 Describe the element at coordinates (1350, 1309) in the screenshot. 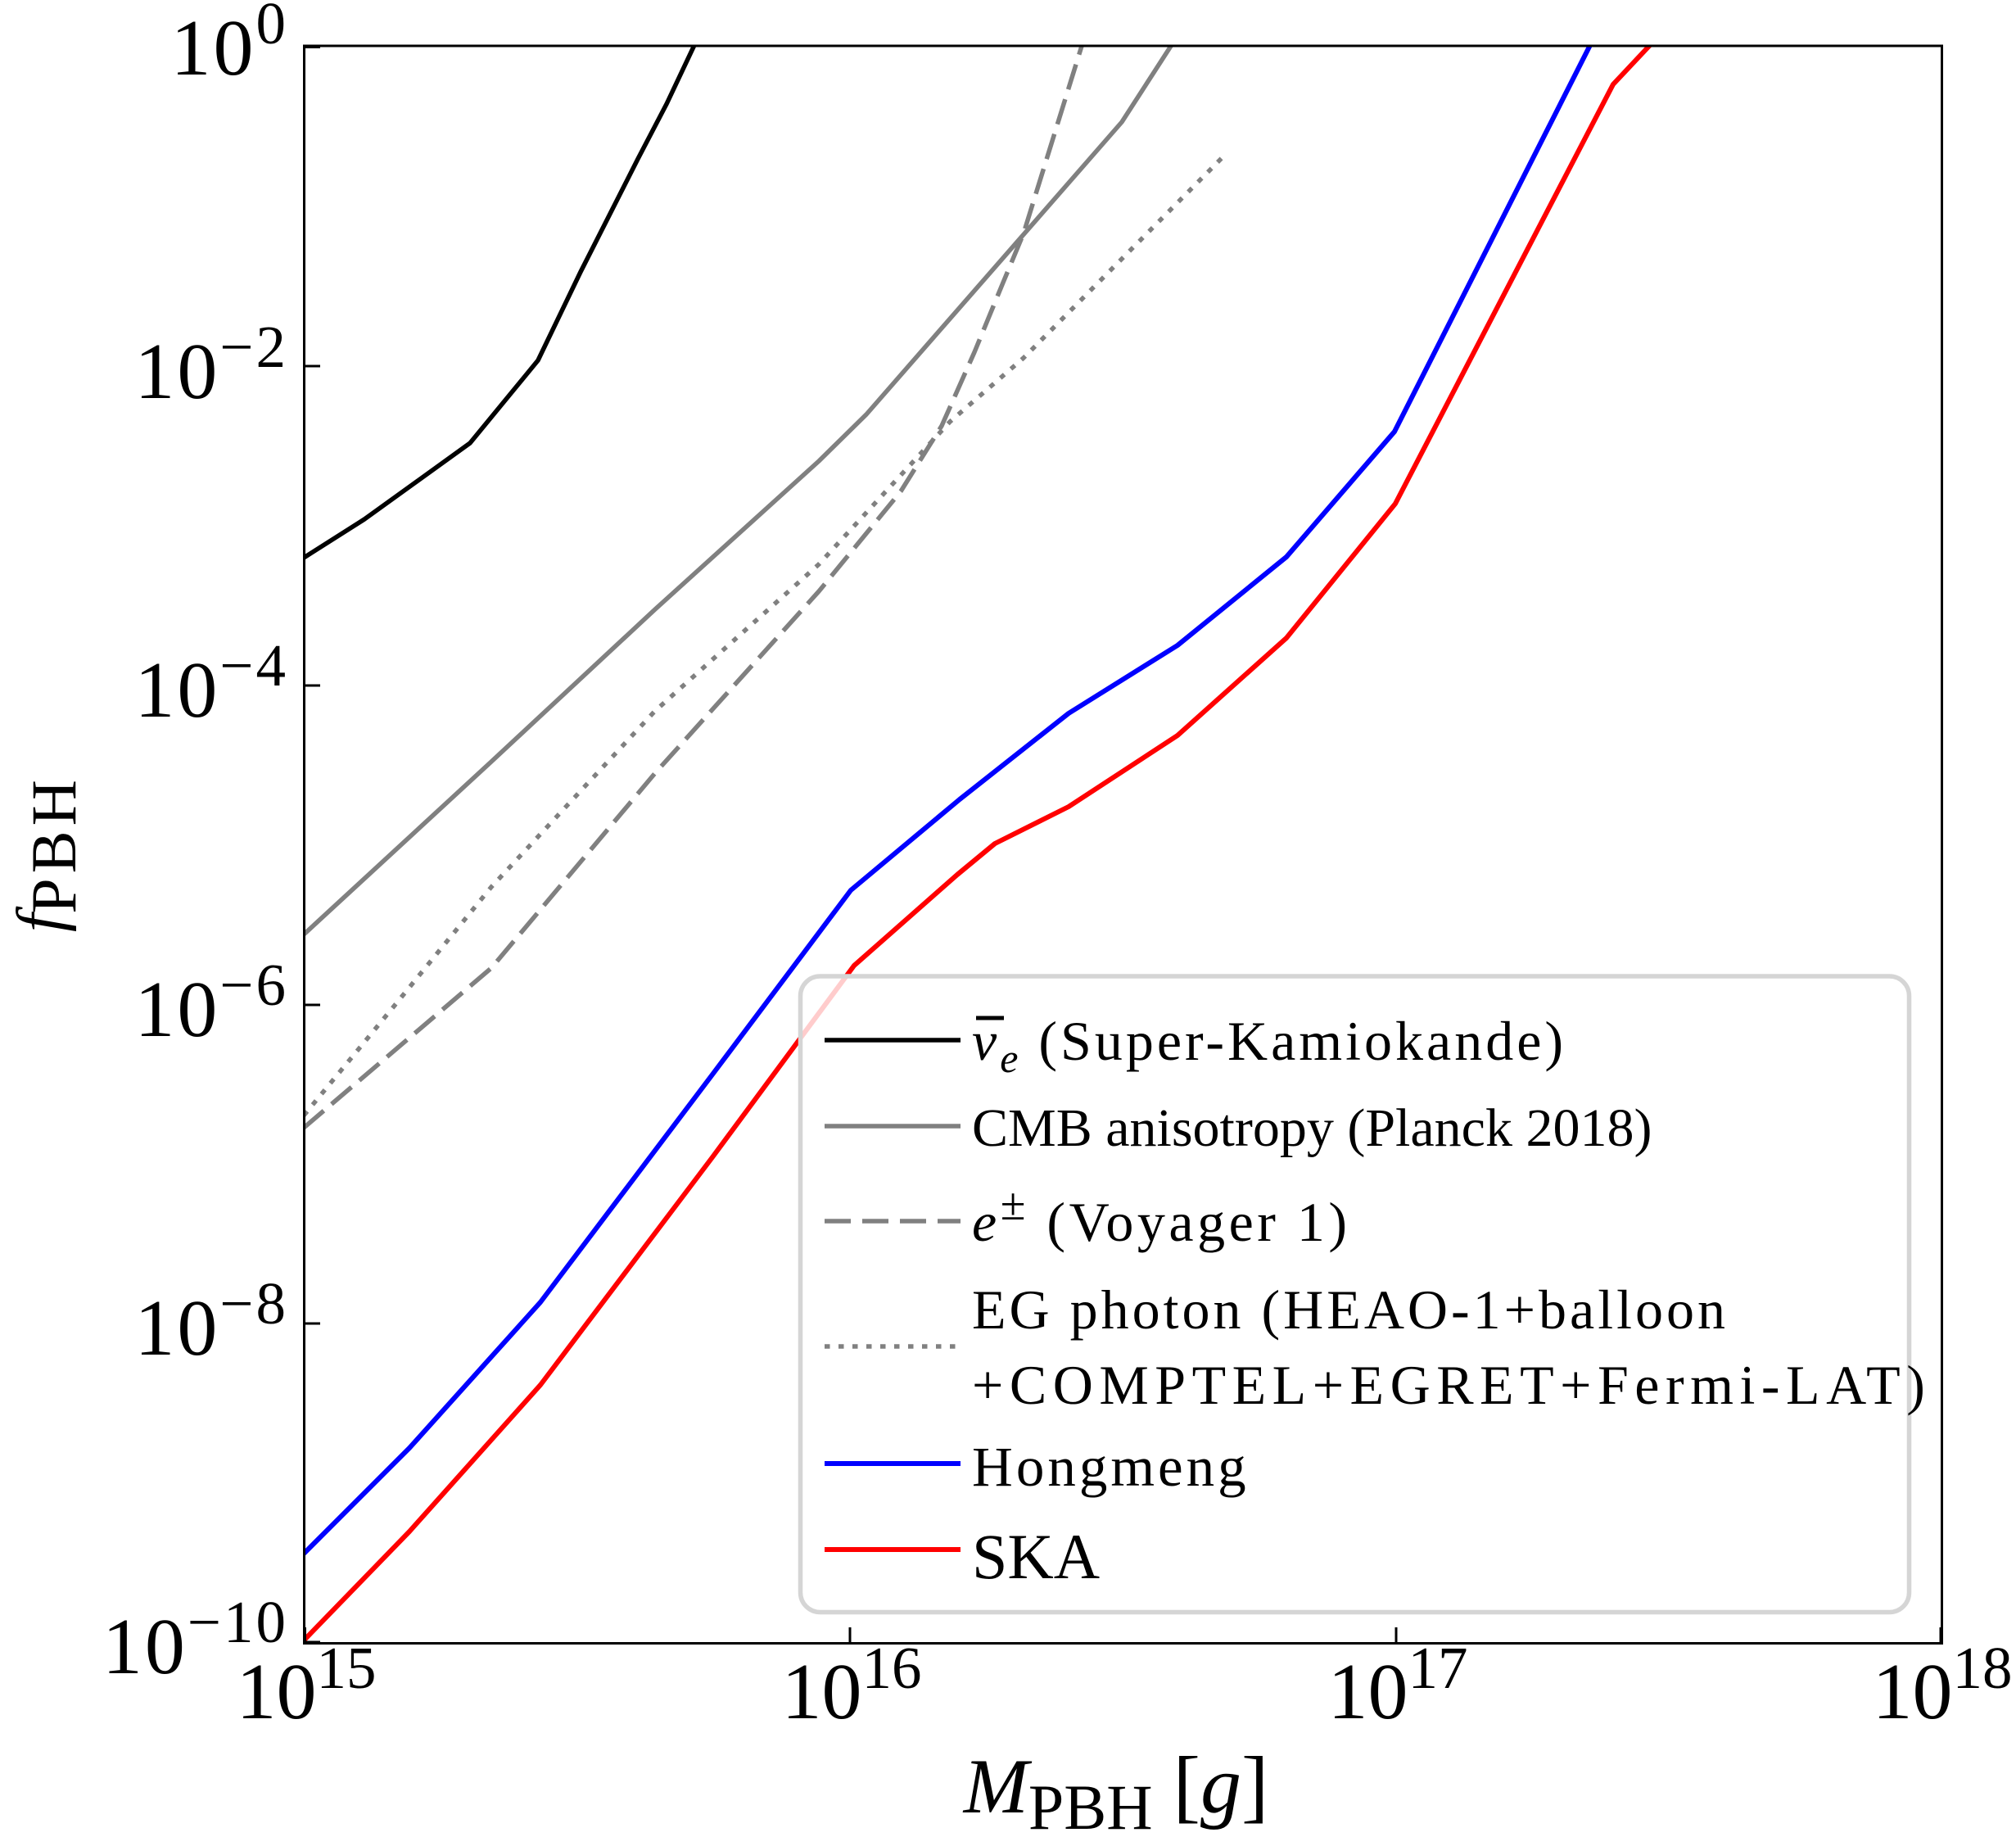

I see `svg-text: EG photon (HEAO-1+balloon` at that location.